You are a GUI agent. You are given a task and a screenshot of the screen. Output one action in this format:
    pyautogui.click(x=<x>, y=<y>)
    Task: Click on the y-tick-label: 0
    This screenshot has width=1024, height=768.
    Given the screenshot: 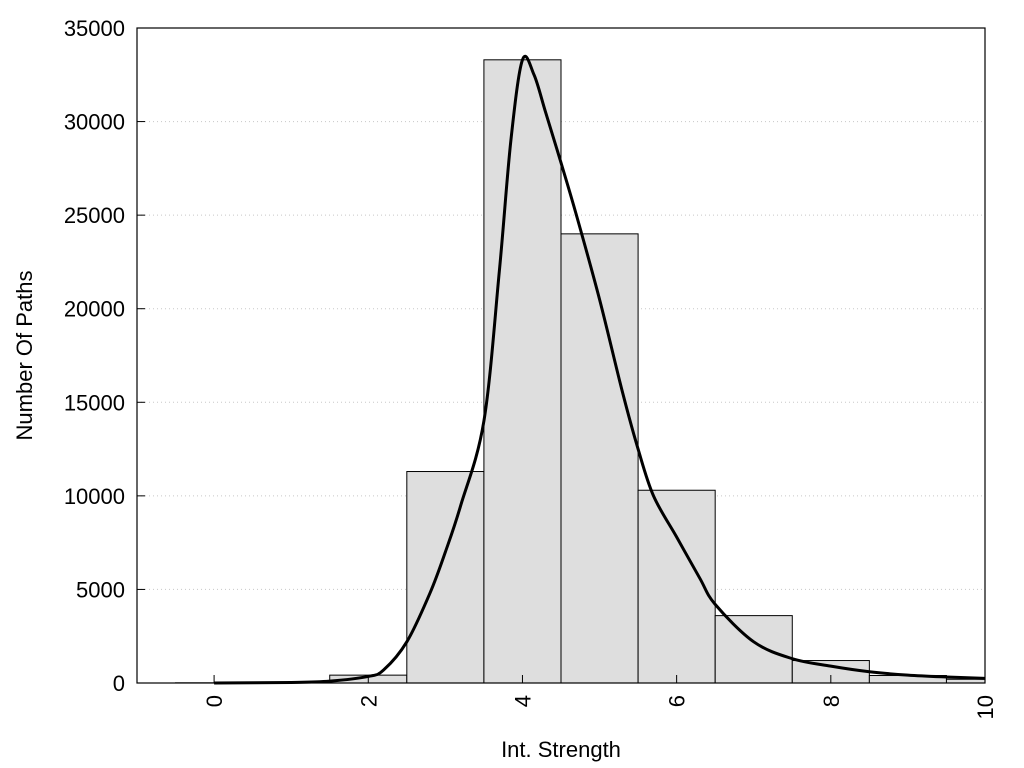 What is the action you would take?
    pyautogui.click(x=119, y=683)
    